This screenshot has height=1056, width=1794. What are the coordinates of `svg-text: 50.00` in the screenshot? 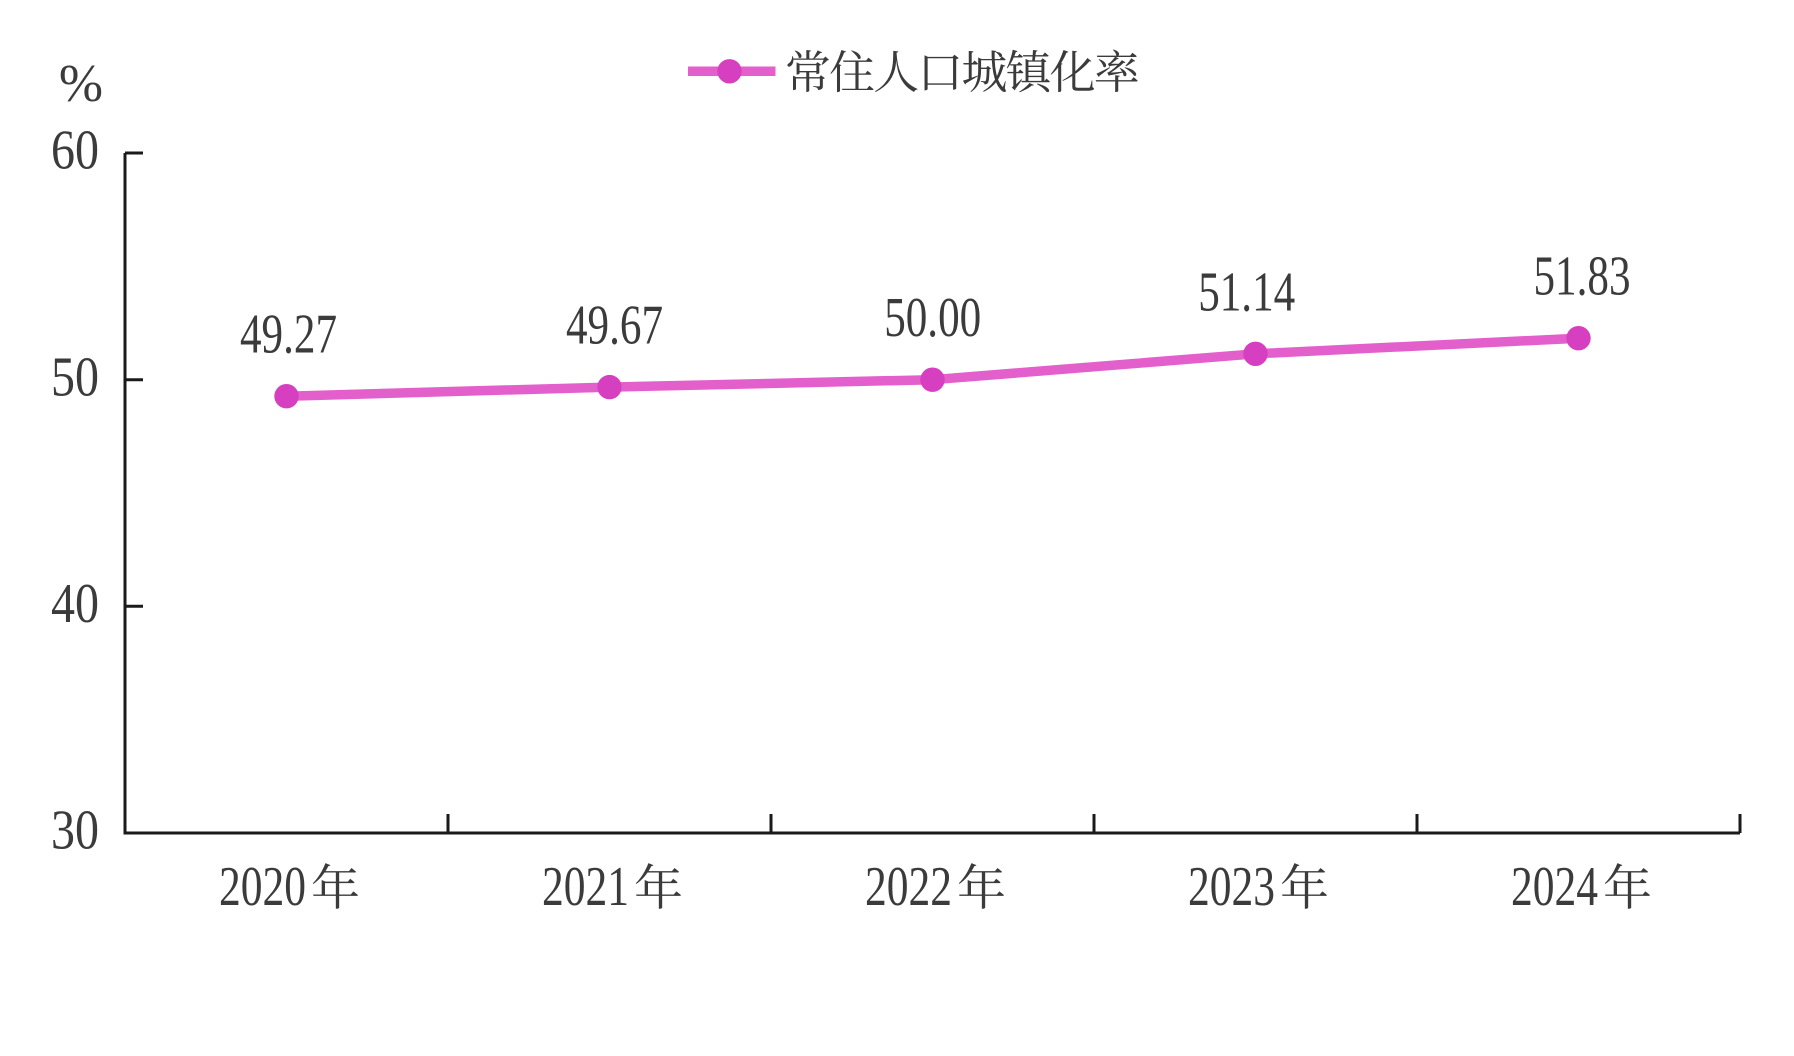 It's located at (932, 318).